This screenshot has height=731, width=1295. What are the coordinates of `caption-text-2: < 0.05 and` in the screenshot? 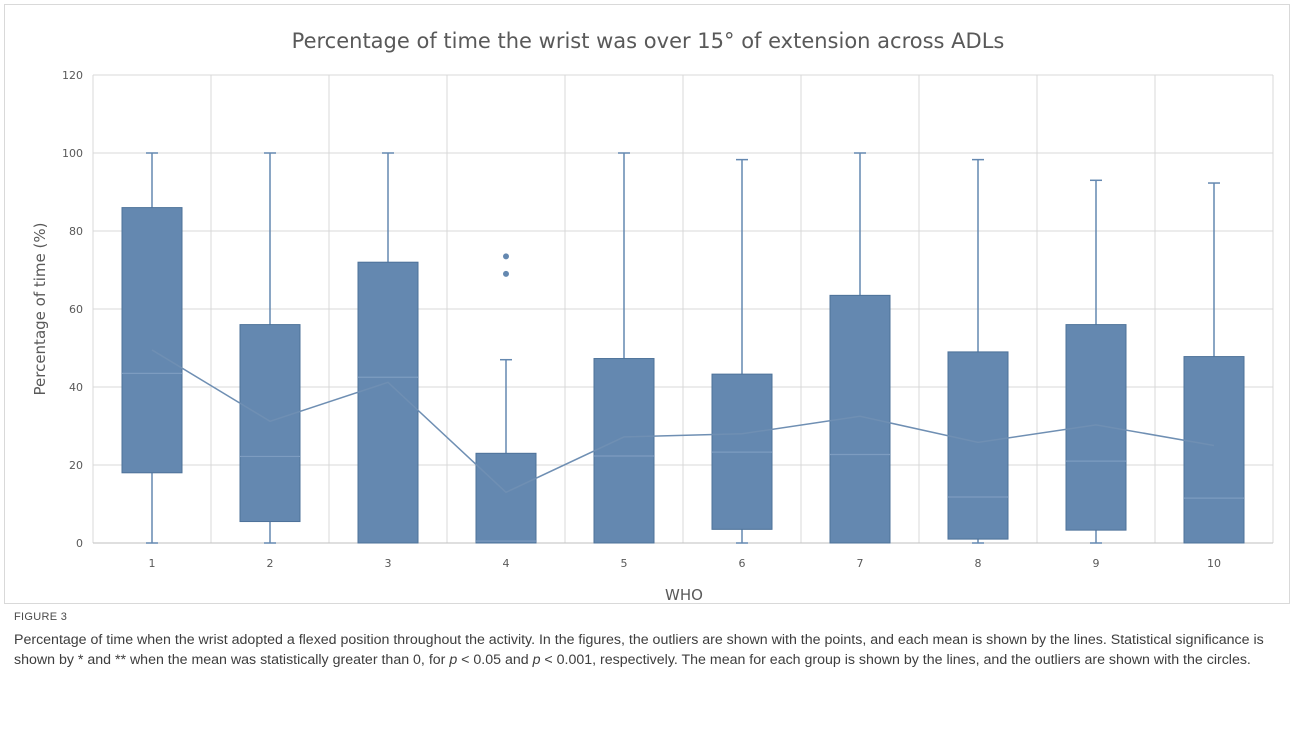 It's located at (495, 660).